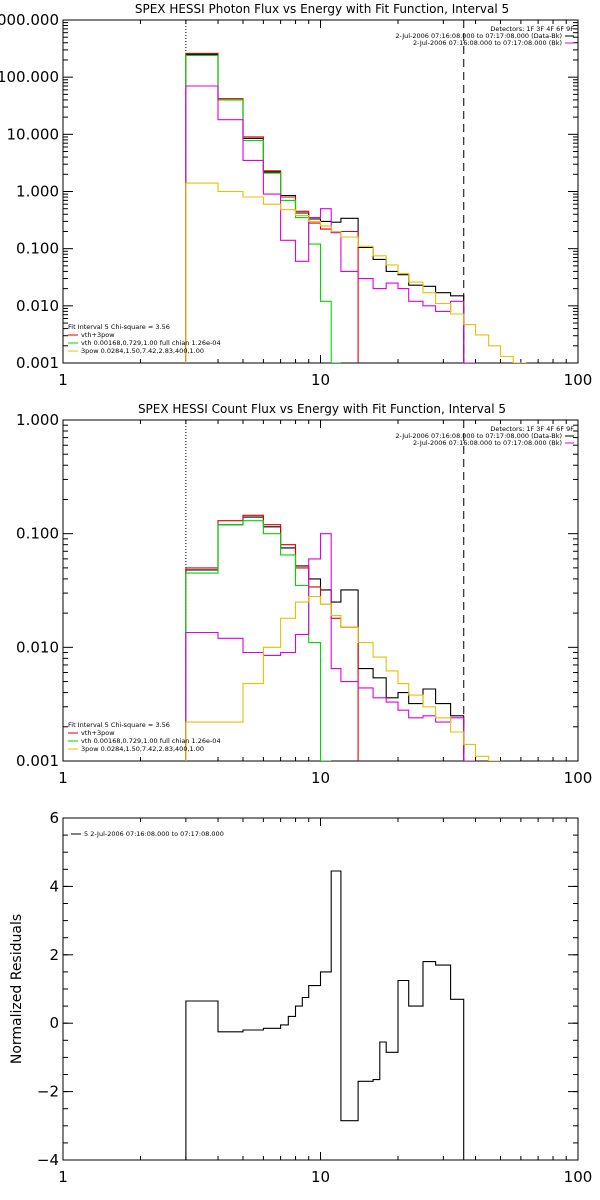 The image size is (600, 1200). What do you see at coordinates (325, 1015) in the screenshot?
I see `residuals-series-0-line` at bounding box center [325, 1015].